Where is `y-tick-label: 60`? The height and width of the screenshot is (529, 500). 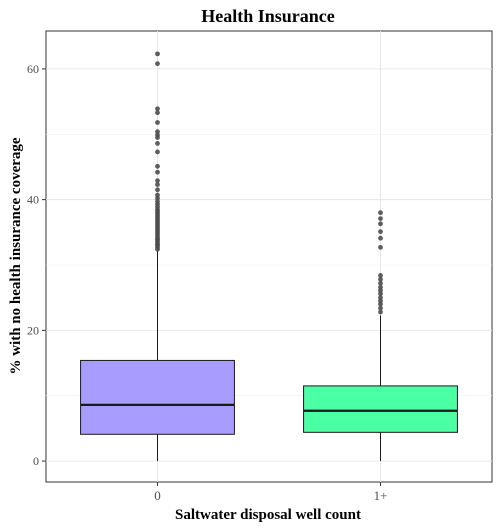
y-tick-label: 60 is located at coordinates (33, 69).